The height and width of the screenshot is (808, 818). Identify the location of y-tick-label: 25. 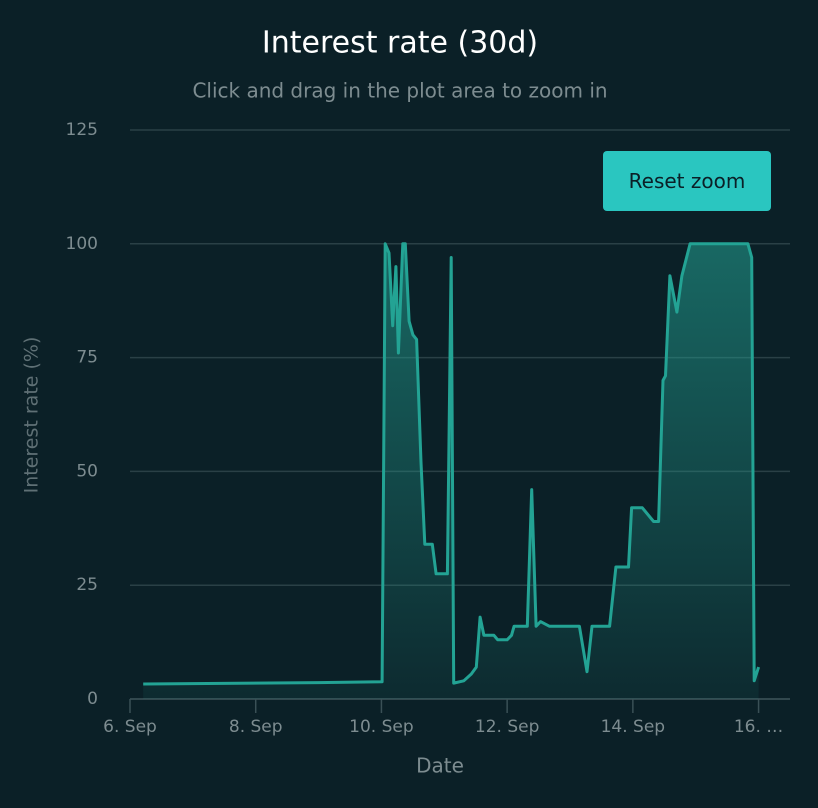
(87, 585).